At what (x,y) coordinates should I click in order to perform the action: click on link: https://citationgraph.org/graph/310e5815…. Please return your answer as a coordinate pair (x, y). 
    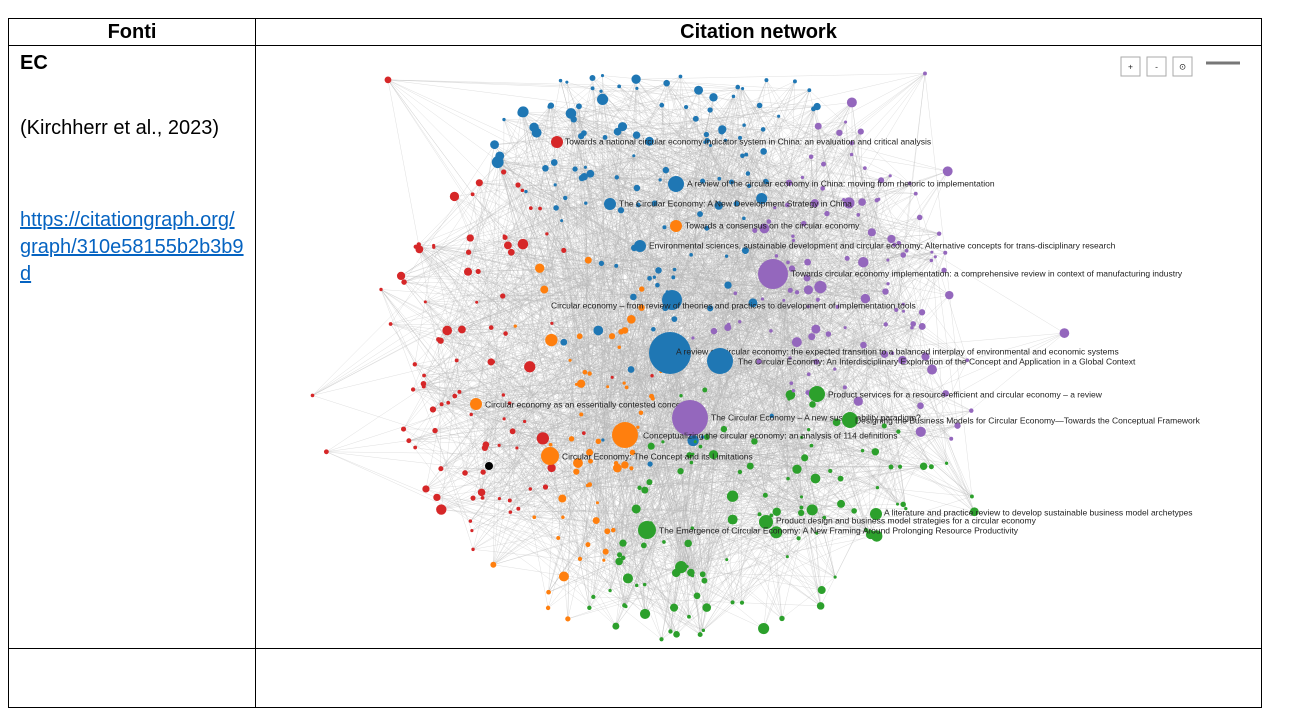
    Looking at the image, I should click on (132, 247).